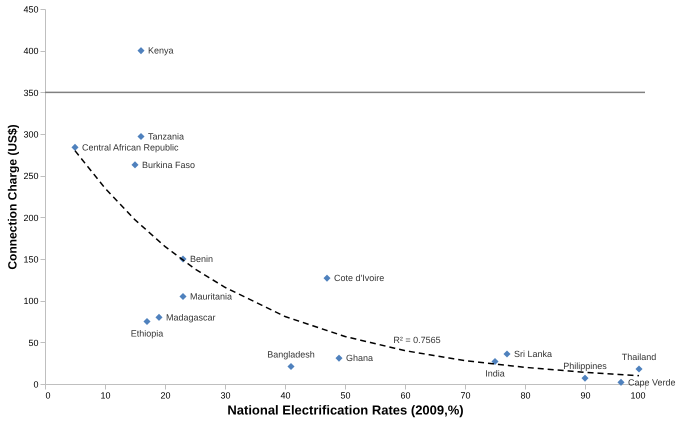  I want to click on annotation: R² = 0.7565, so click(417, 340).